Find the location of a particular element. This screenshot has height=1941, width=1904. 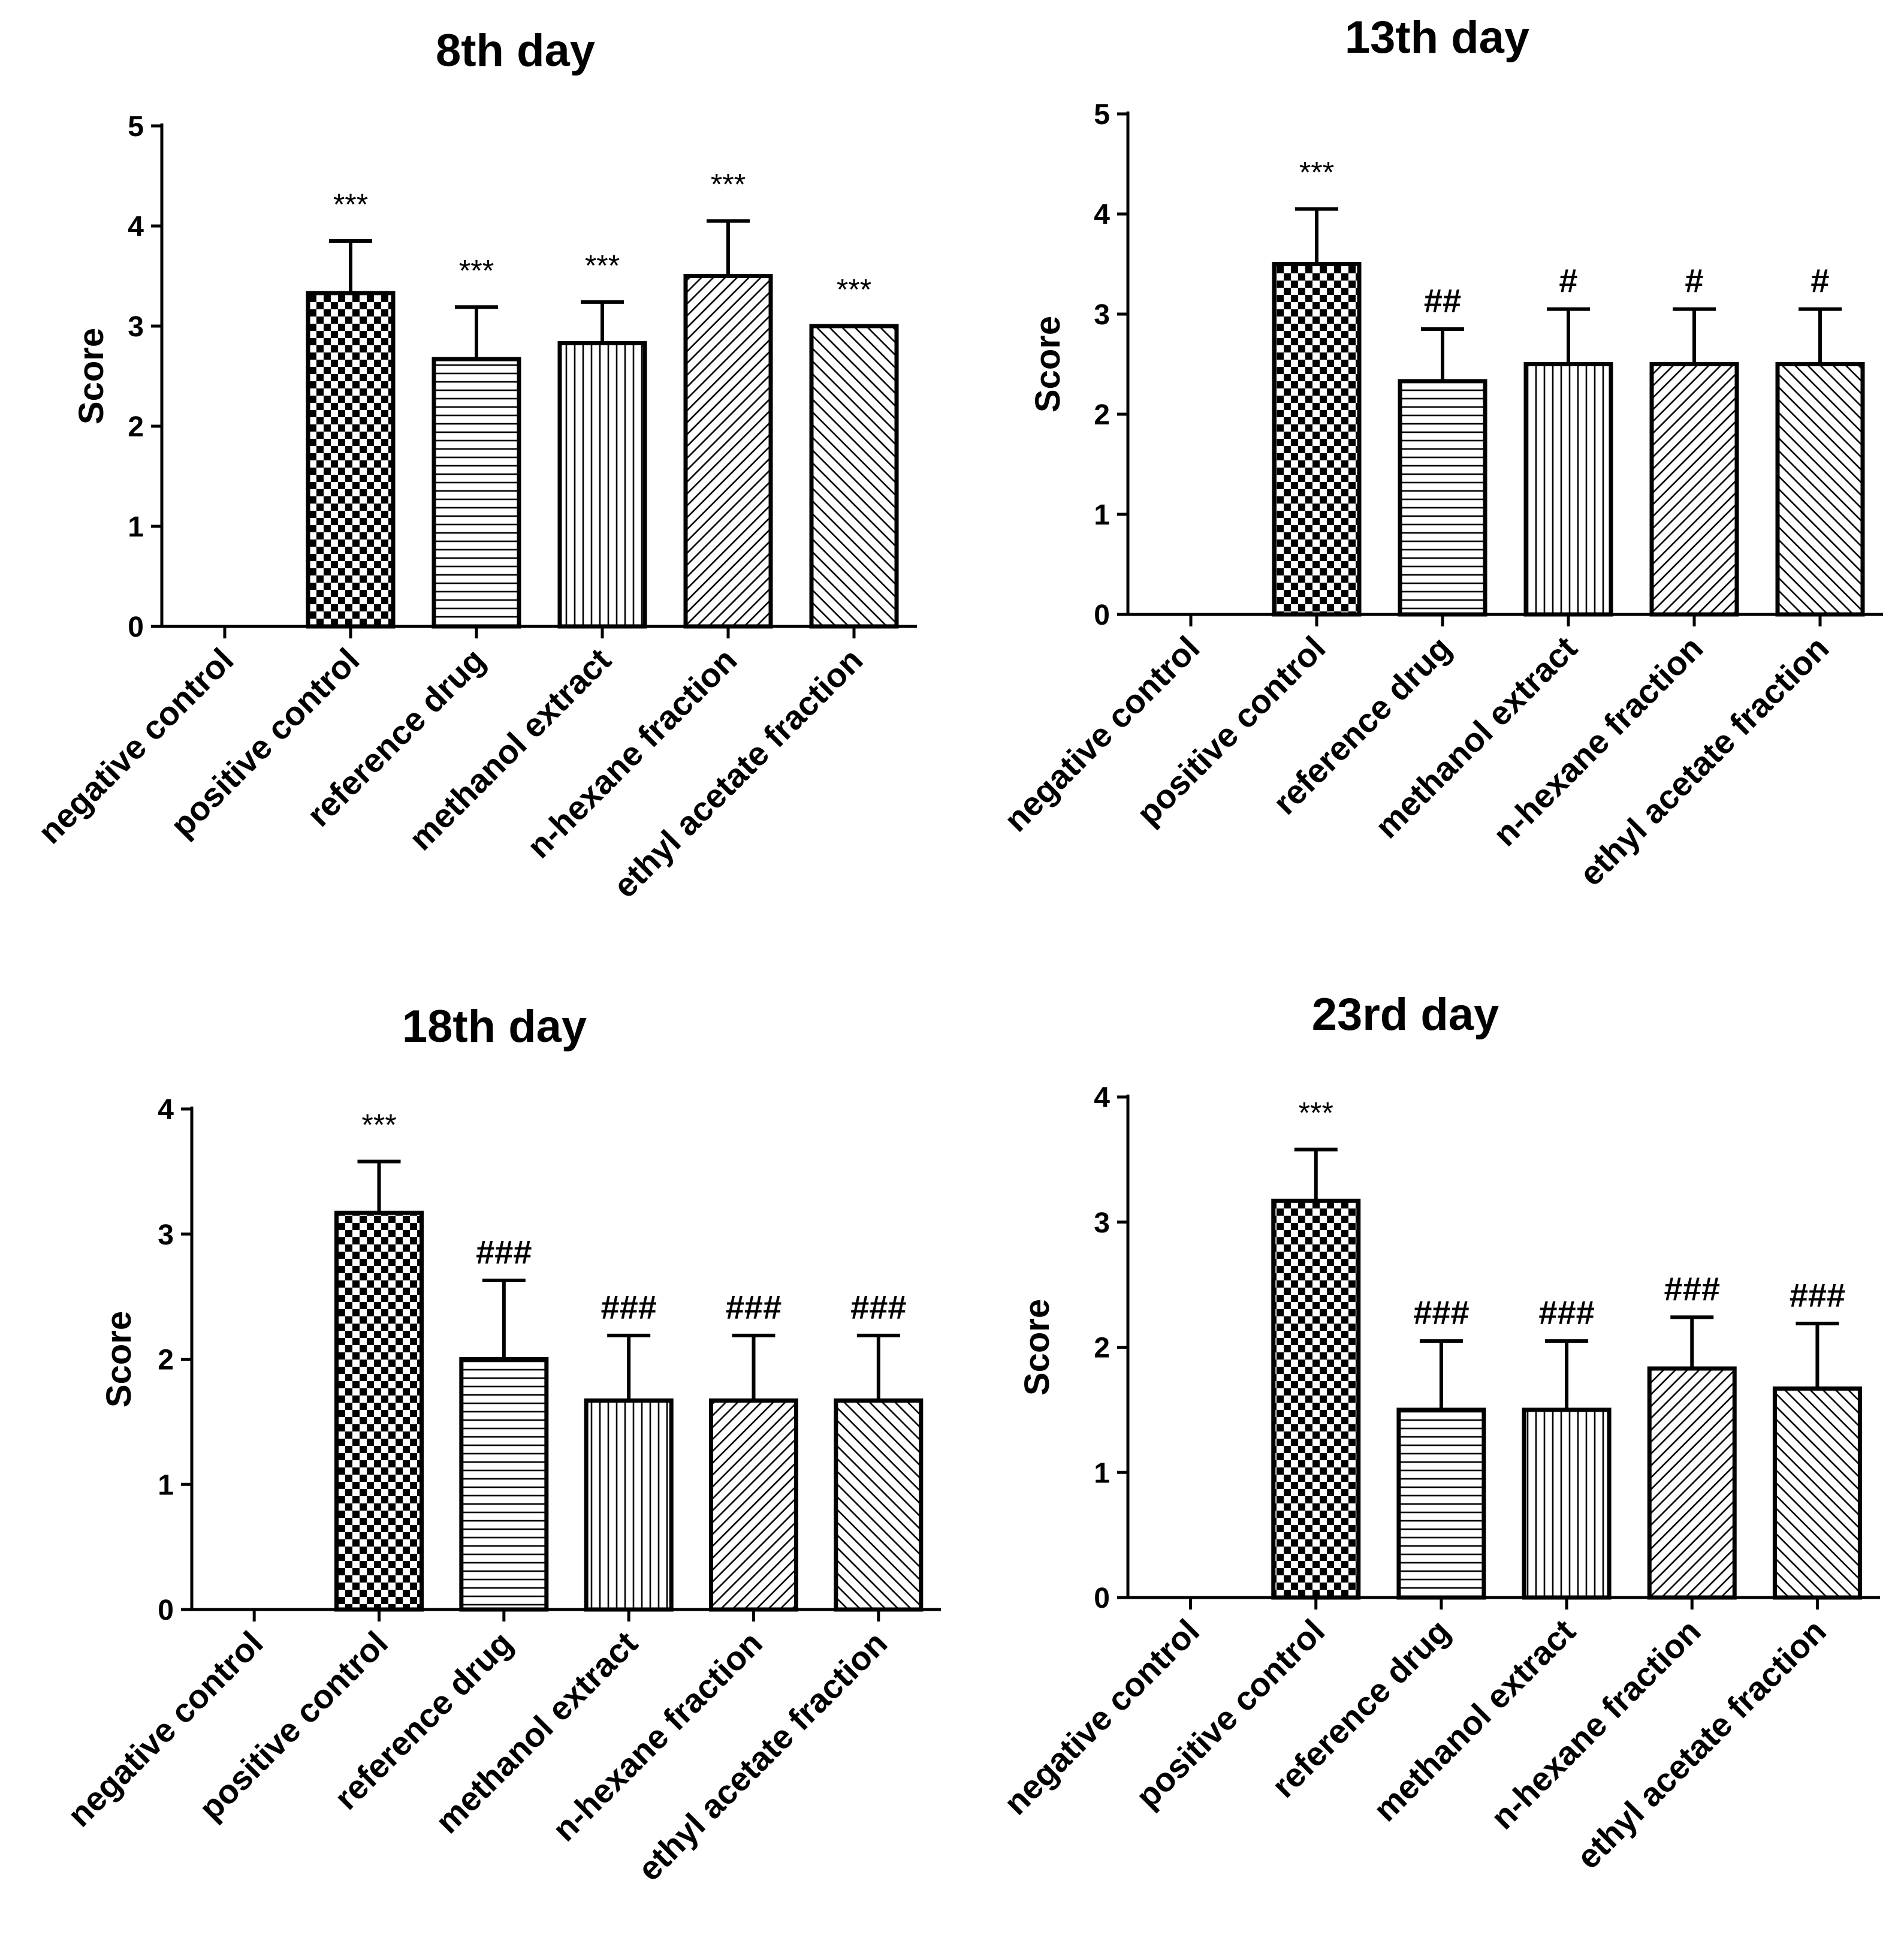

significance-label: ## is located at coordinates (1442, 301).